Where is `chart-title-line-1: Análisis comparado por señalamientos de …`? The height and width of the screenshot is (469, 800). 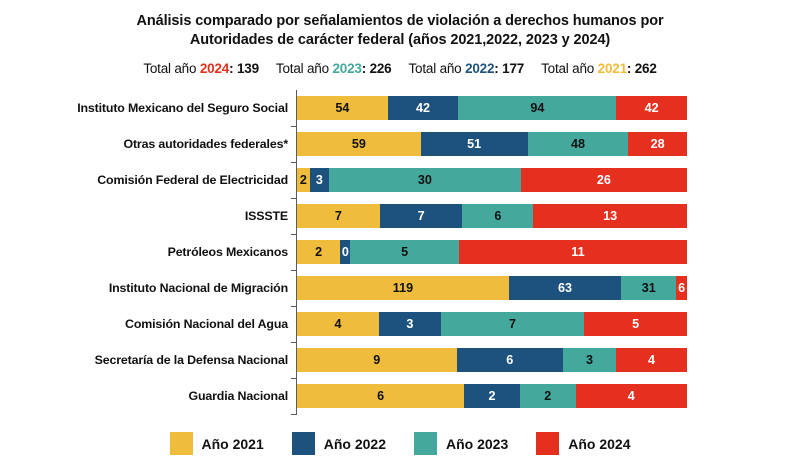
chart-title-line-1: Análisis comparado por señalamientos de … is located at coordinates (400, 21).